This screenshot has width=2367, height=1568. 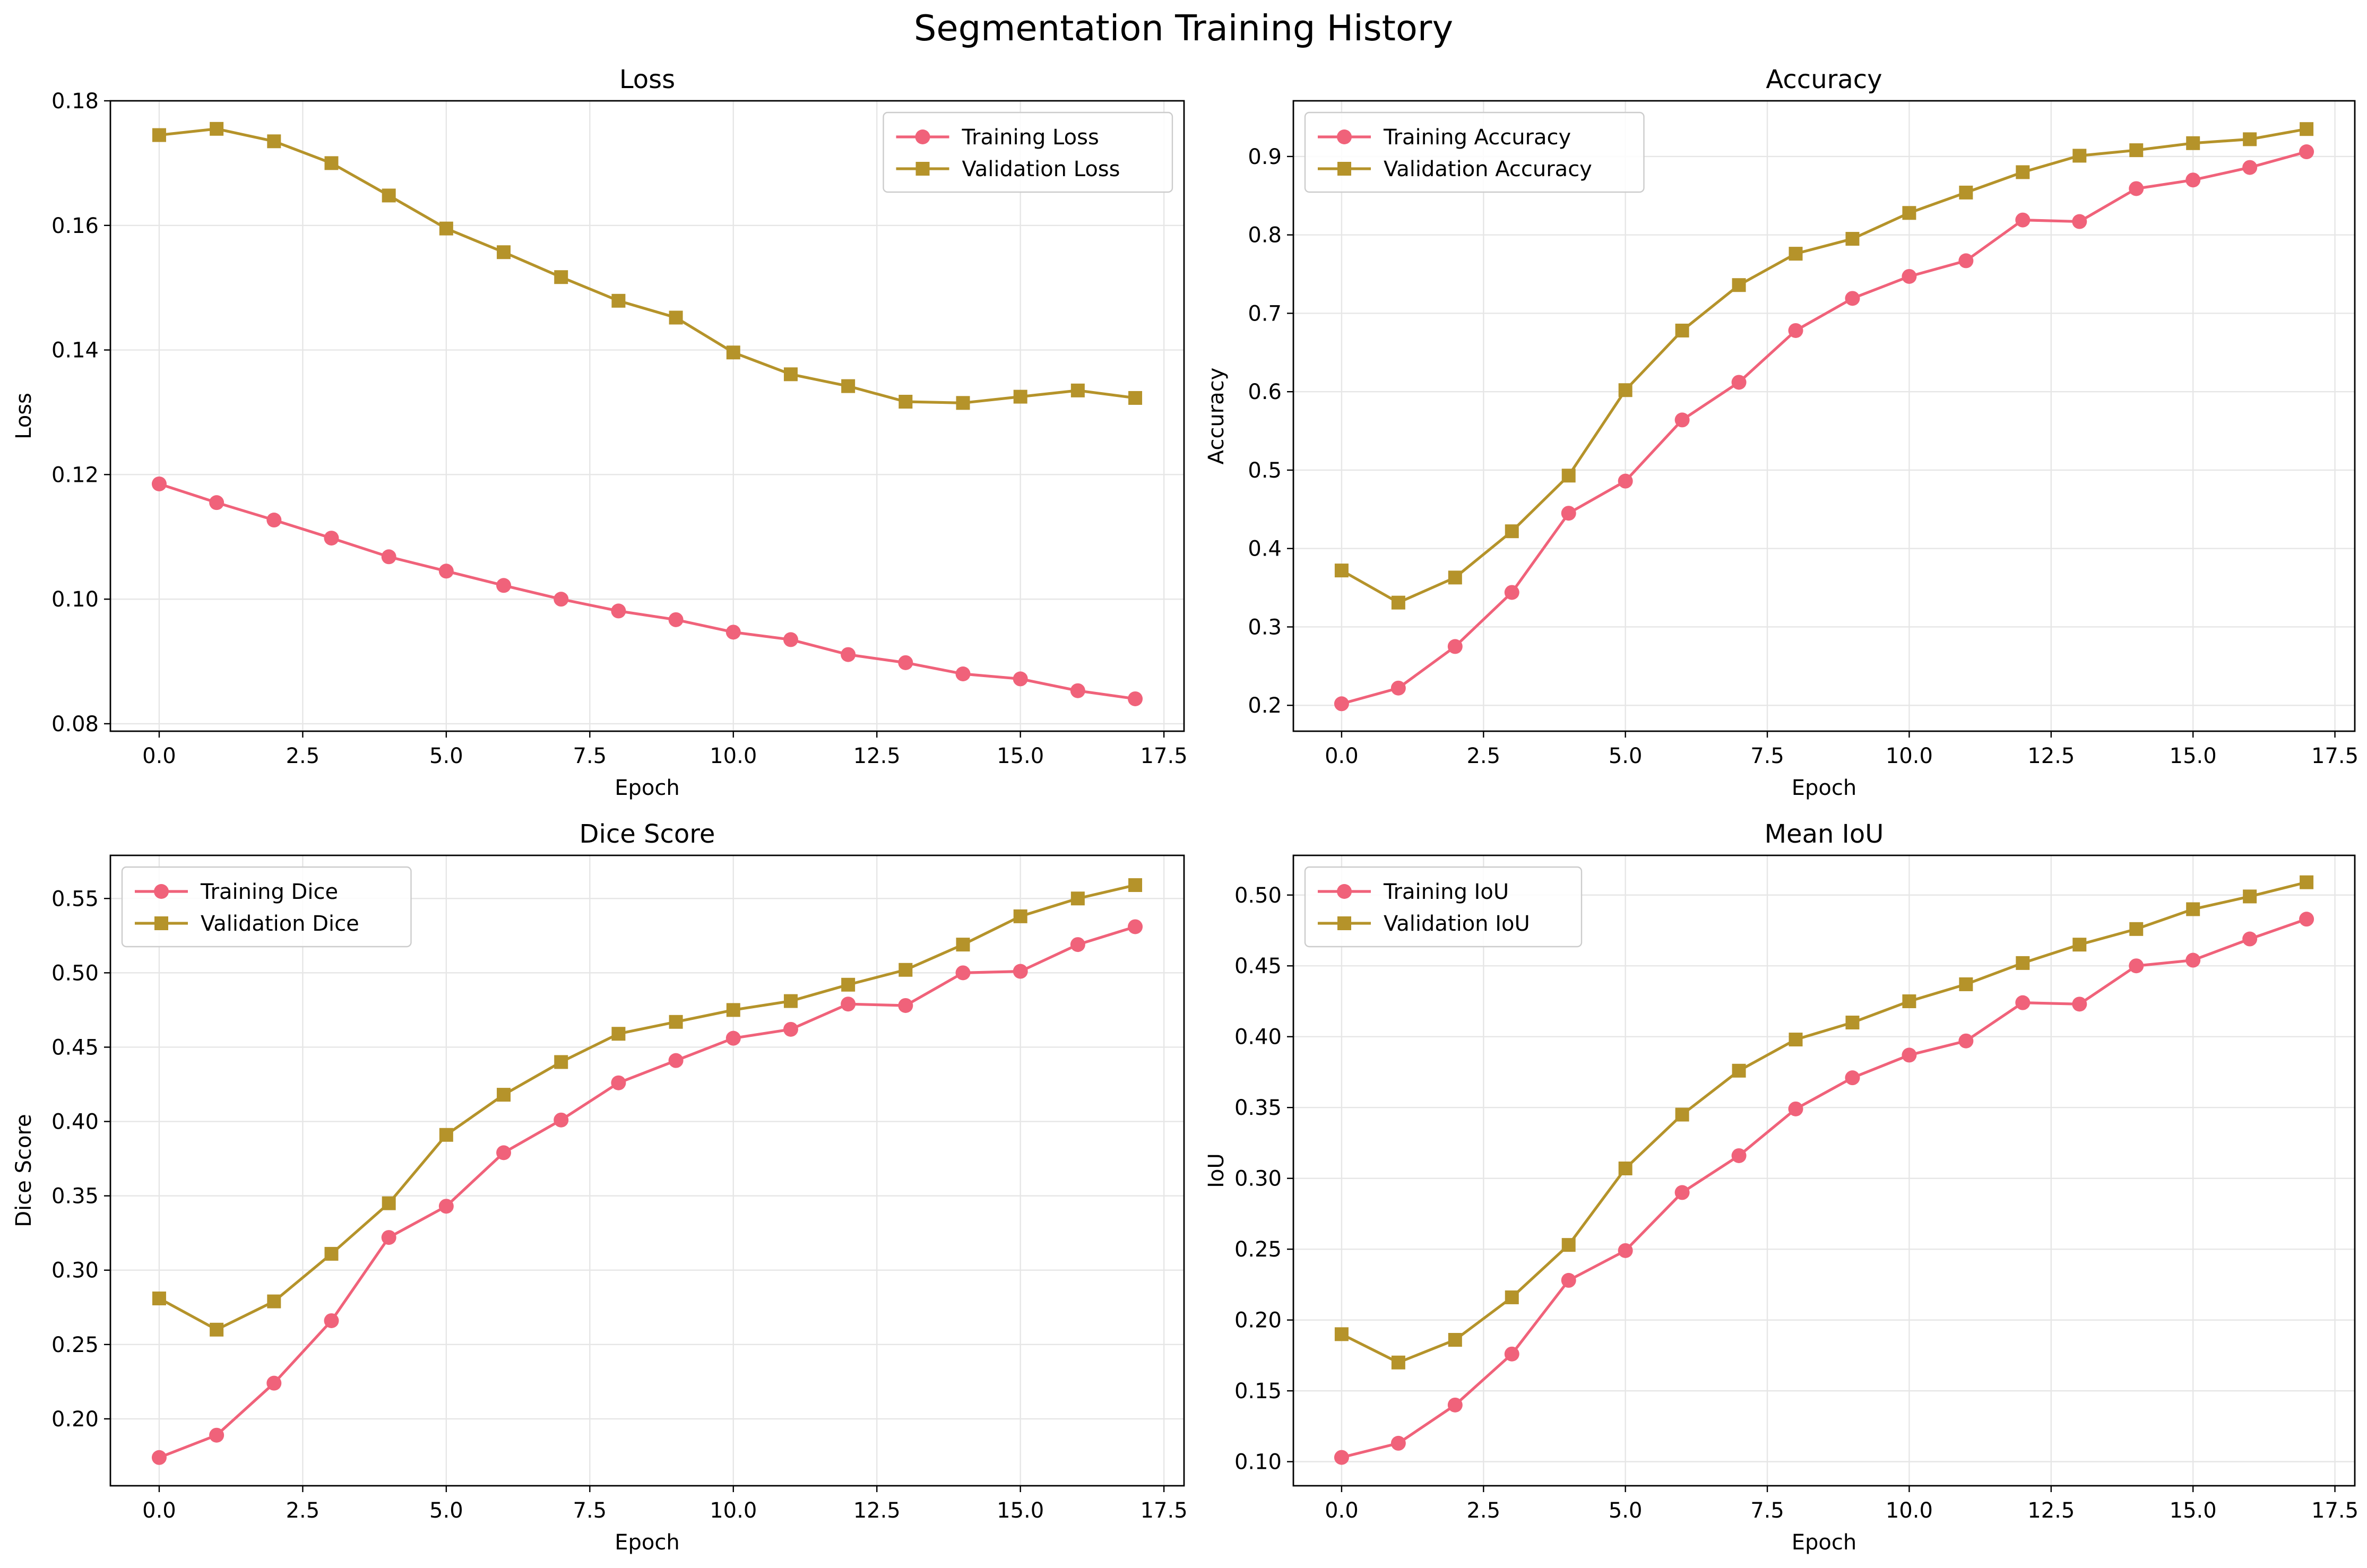 What do you see at coordinates (1258, 1462) in the screenshot?
I see `mean-iou-ytick-label-0: 0.10` at bounding box center [1258, 1462].